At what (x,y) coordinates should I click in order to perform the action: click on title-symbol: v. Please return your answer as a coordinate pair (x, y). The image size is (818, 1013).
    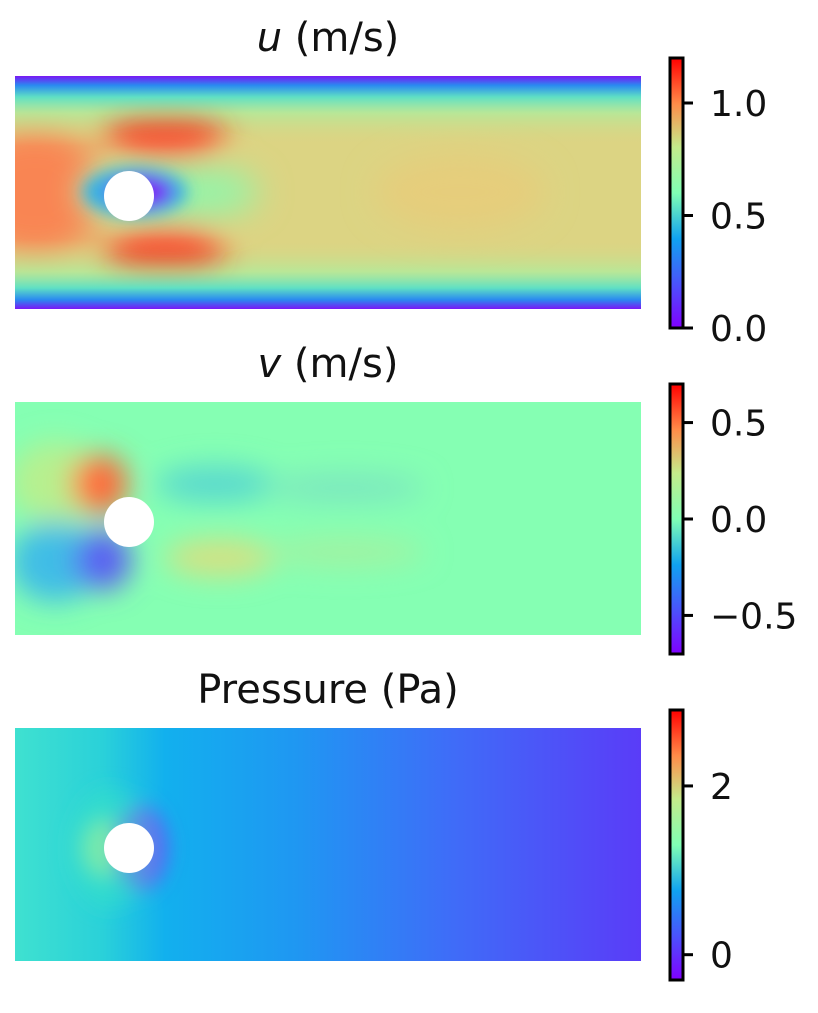
    Looking at the image, I should click on (269, 364).